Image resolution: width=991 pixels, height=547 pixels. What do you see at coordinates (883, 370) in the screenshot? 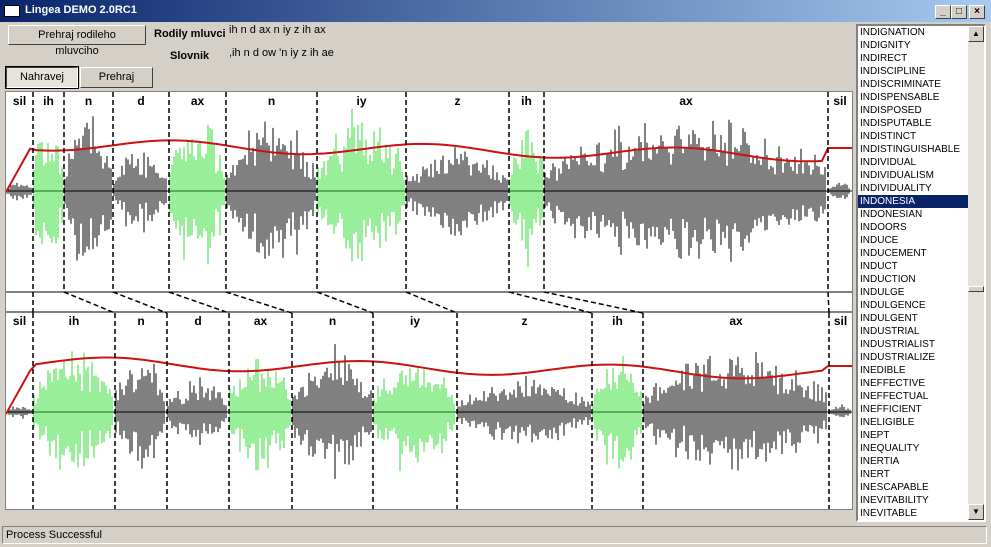
I see `word-list-item: INEDIBLE` at bounding box center [883, 370].